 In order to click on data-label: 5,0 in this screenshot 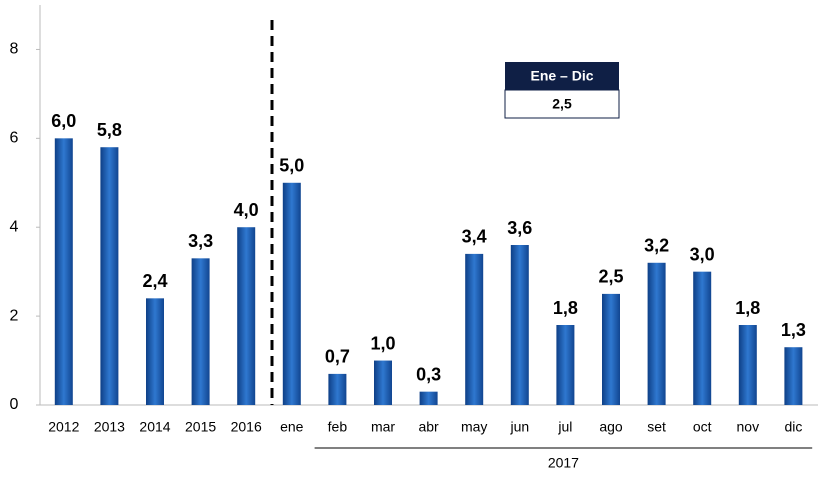, I will do `click(291, 166)`.